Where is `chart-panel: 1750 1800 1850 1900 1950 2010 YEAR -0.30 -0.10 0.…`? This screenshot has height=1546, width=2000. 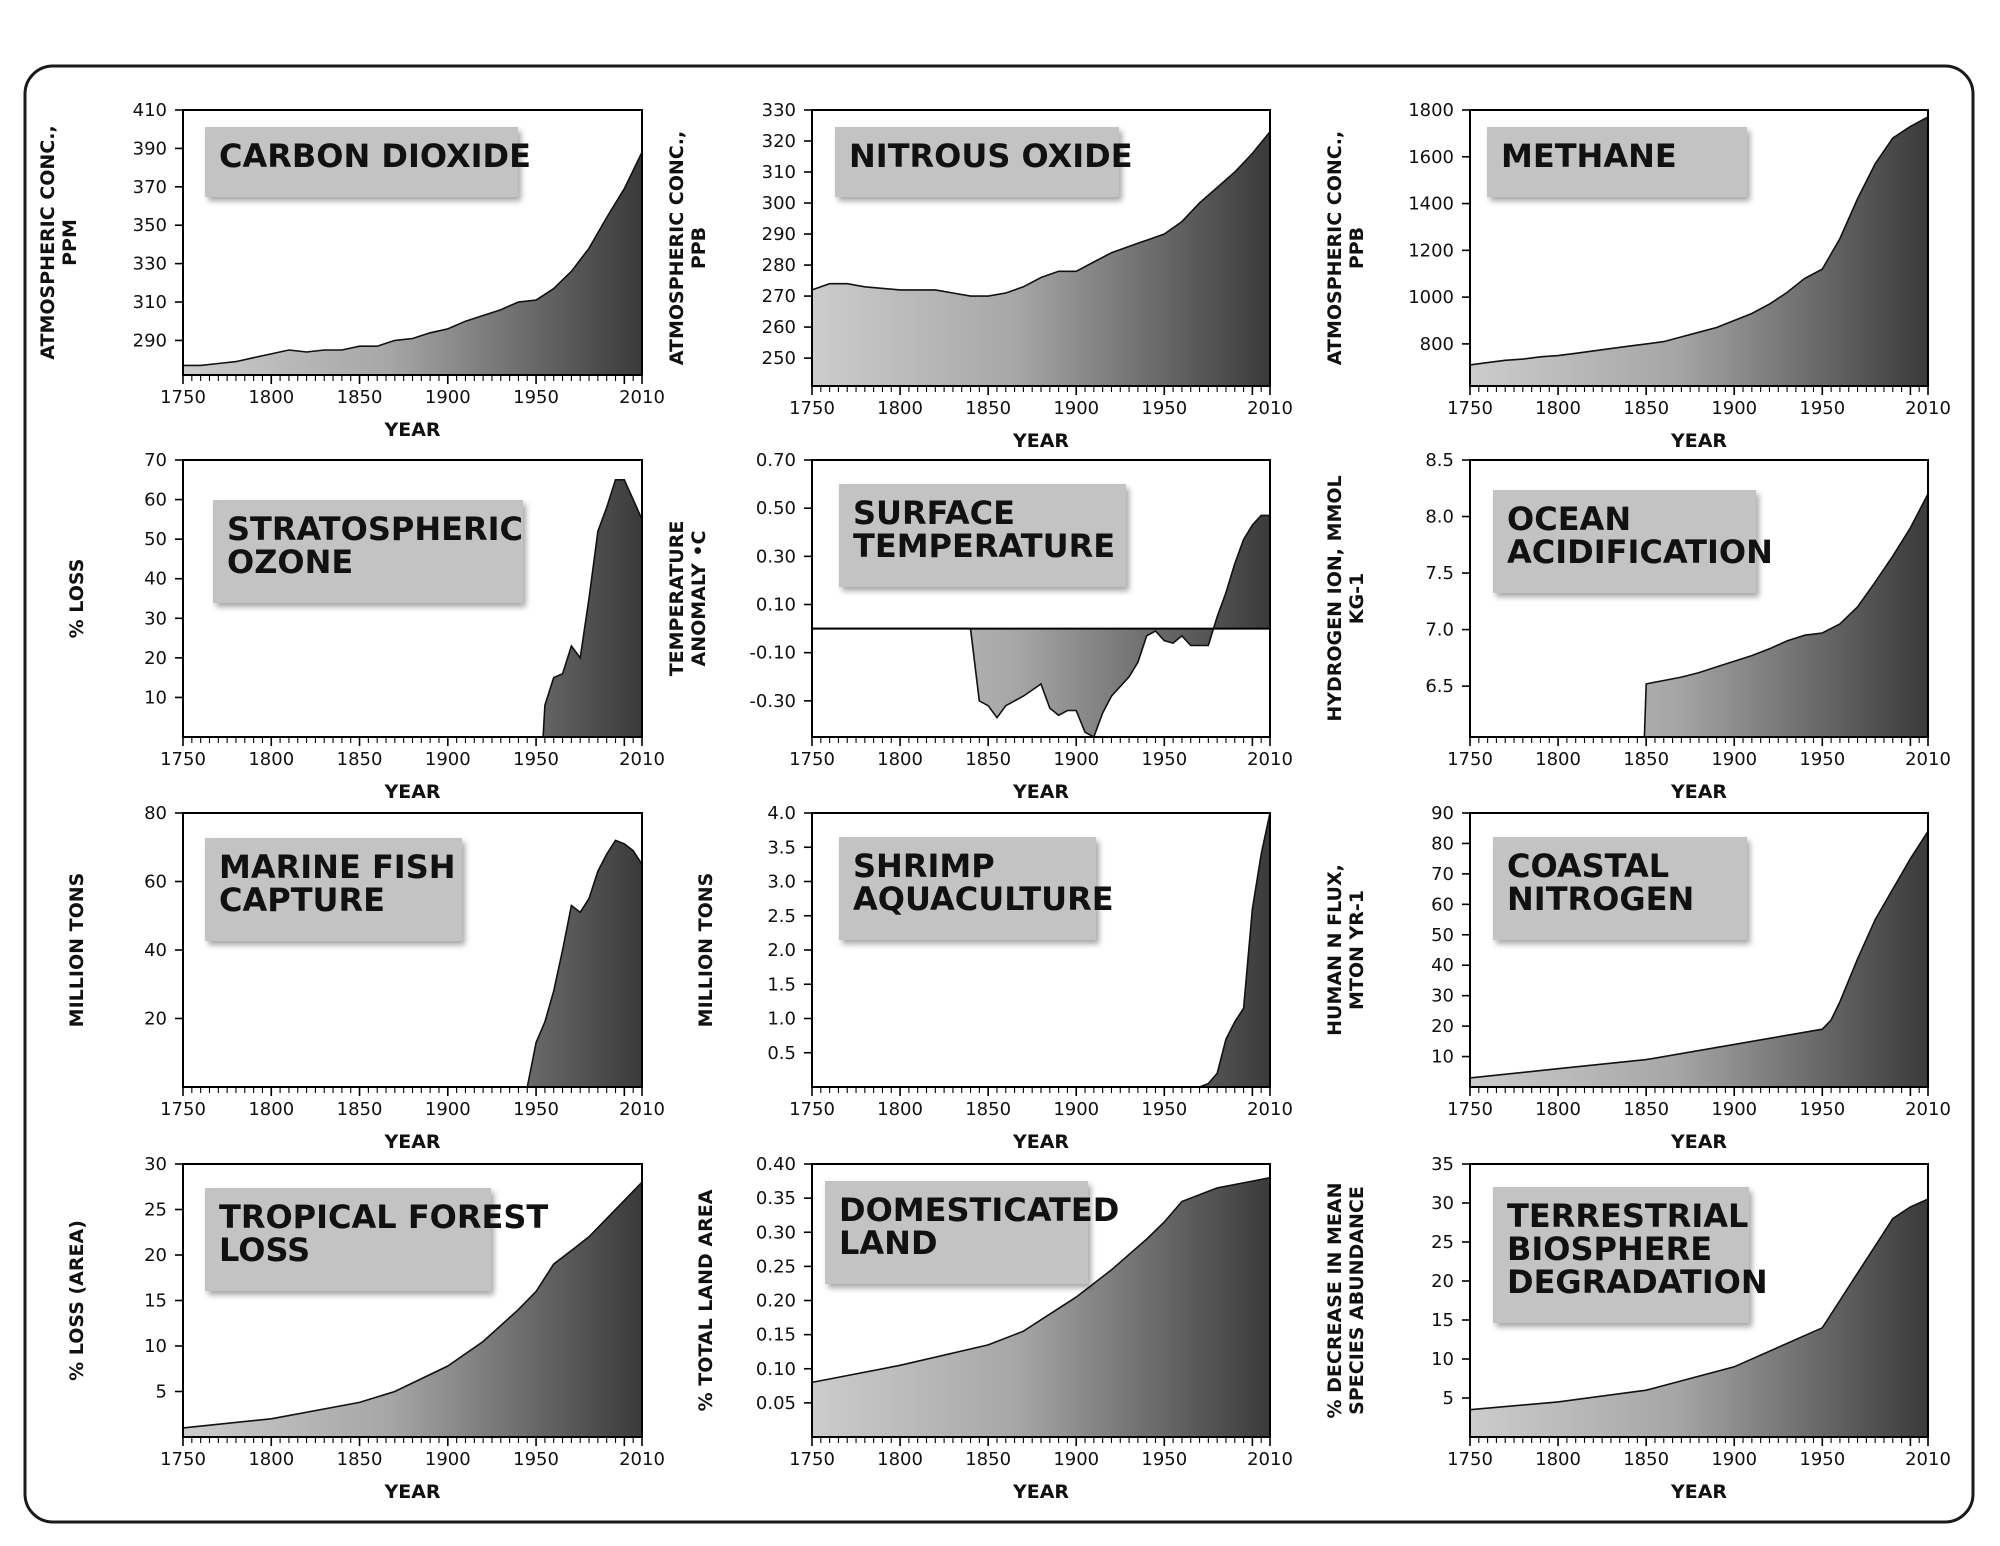 chart-panel: 1750 1800 1850 1900 1950 2010 YEAR -0.30 -0.10 0.… is located at coordinates (979, 626).